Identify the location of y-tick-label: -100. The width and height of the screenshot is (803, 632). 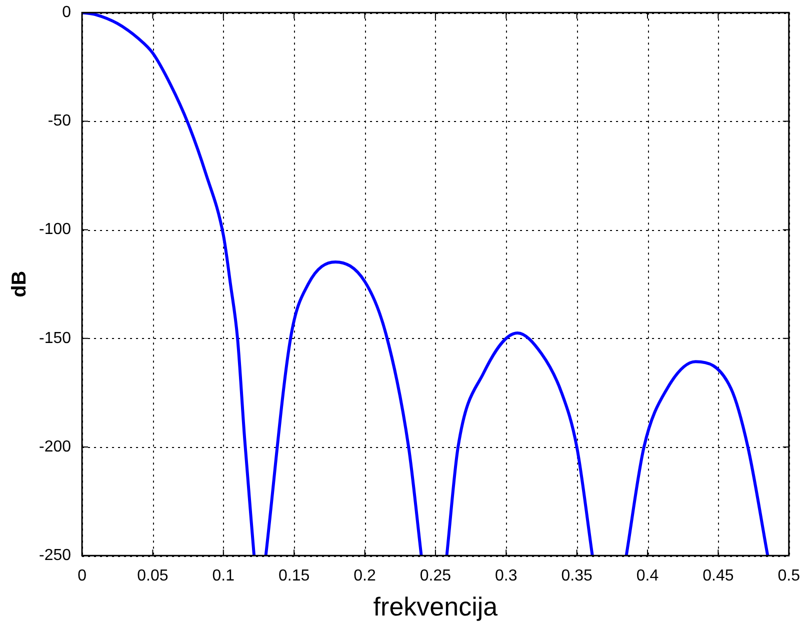
(55, 229).